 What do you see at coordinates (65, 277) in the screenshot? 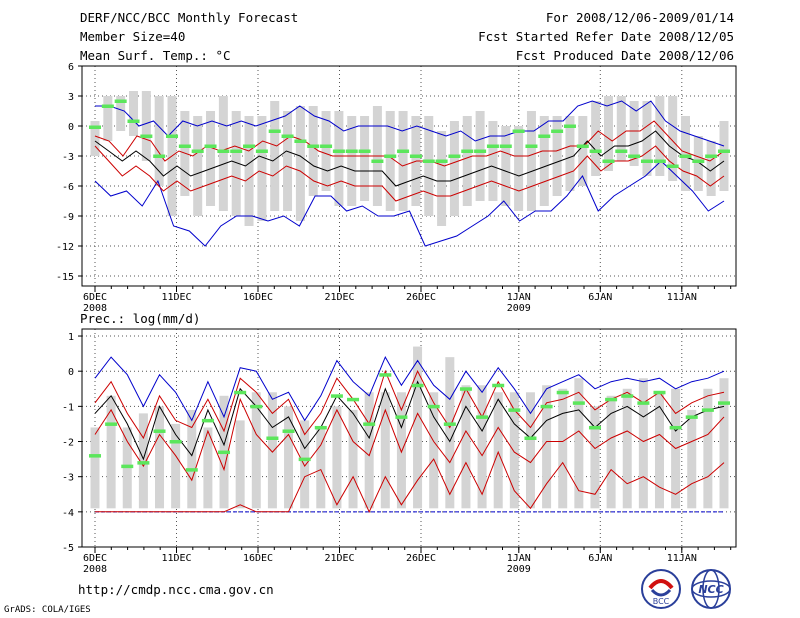
I see `y-tick-label: -15` at bounding box center [65, 277].